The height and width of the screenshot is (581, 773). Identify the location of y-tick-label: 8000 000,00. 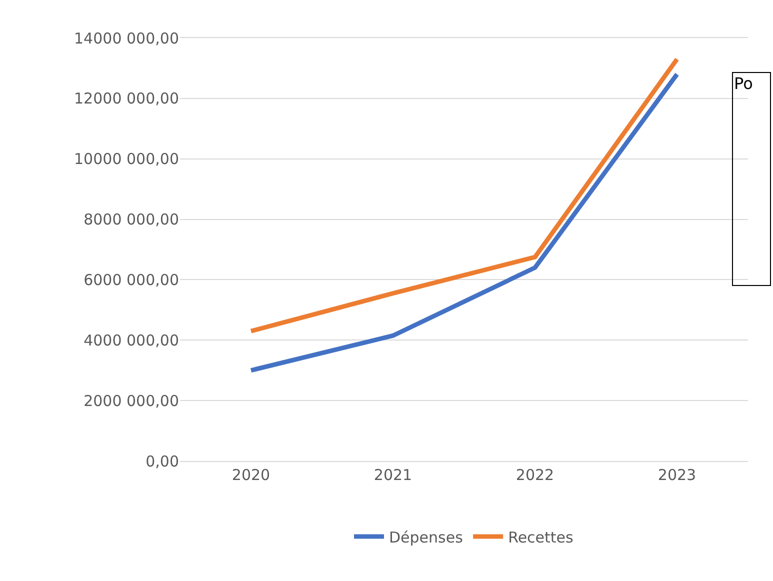
(131, 219).